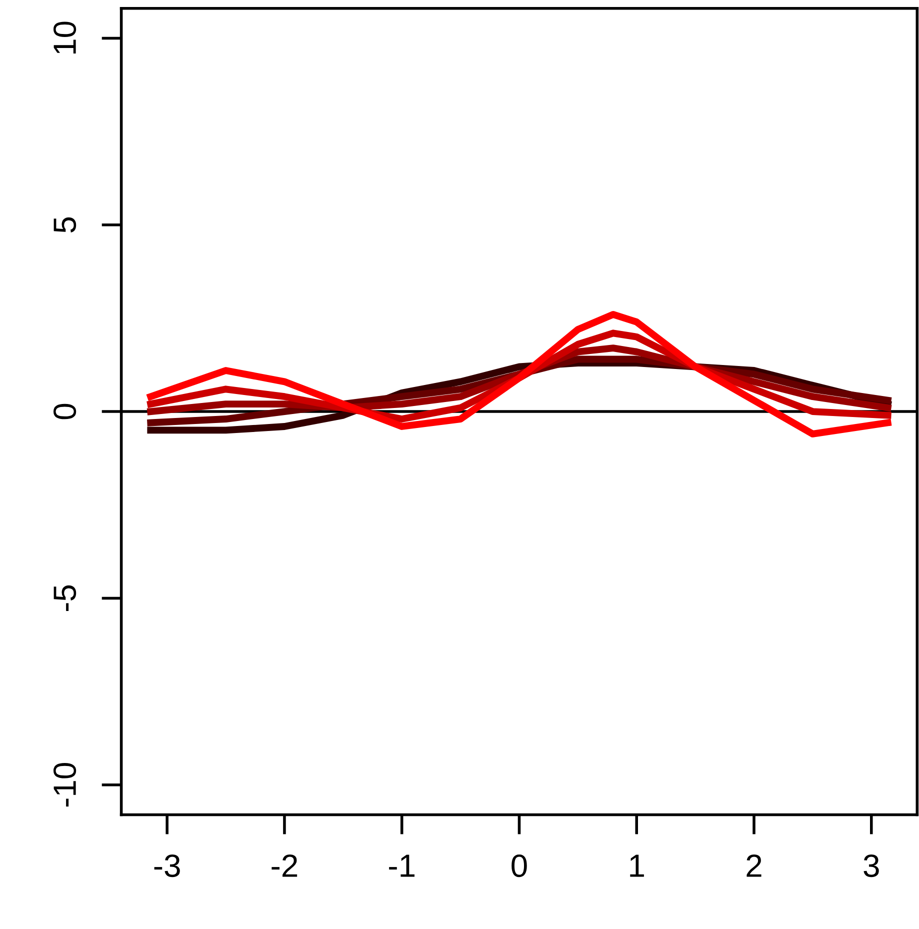 Image resolution: width=919 pixels, height=929 pixels. Describe the element at coordinates (65, 224) in the screenshot. I see `y-tick-label: 5` at that location.